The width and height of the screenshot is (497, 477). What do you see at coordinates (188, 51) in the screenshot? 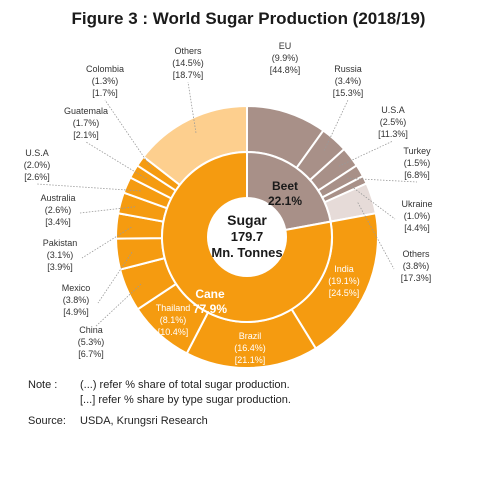
I see `outer-label-cane-others-name: Others` at bounding box center [188, 51].